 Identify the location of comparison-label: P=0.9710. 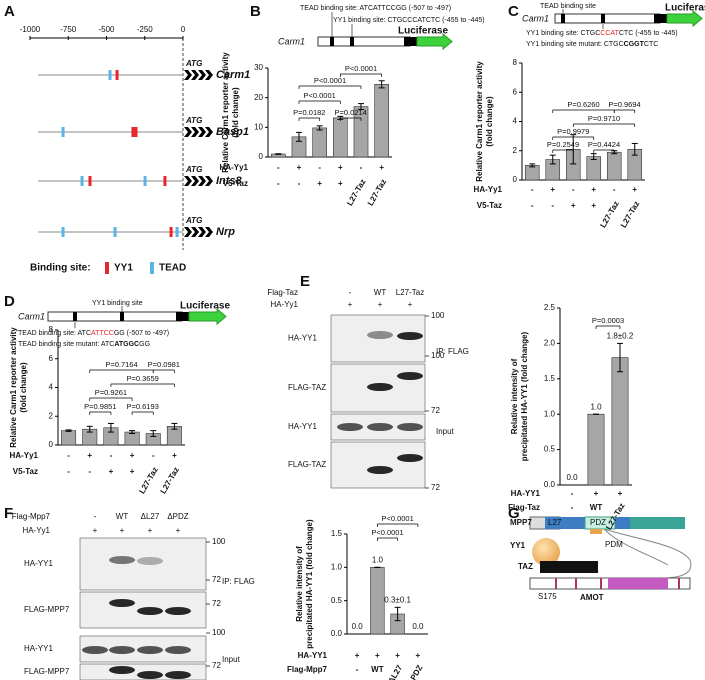
(604, 118).